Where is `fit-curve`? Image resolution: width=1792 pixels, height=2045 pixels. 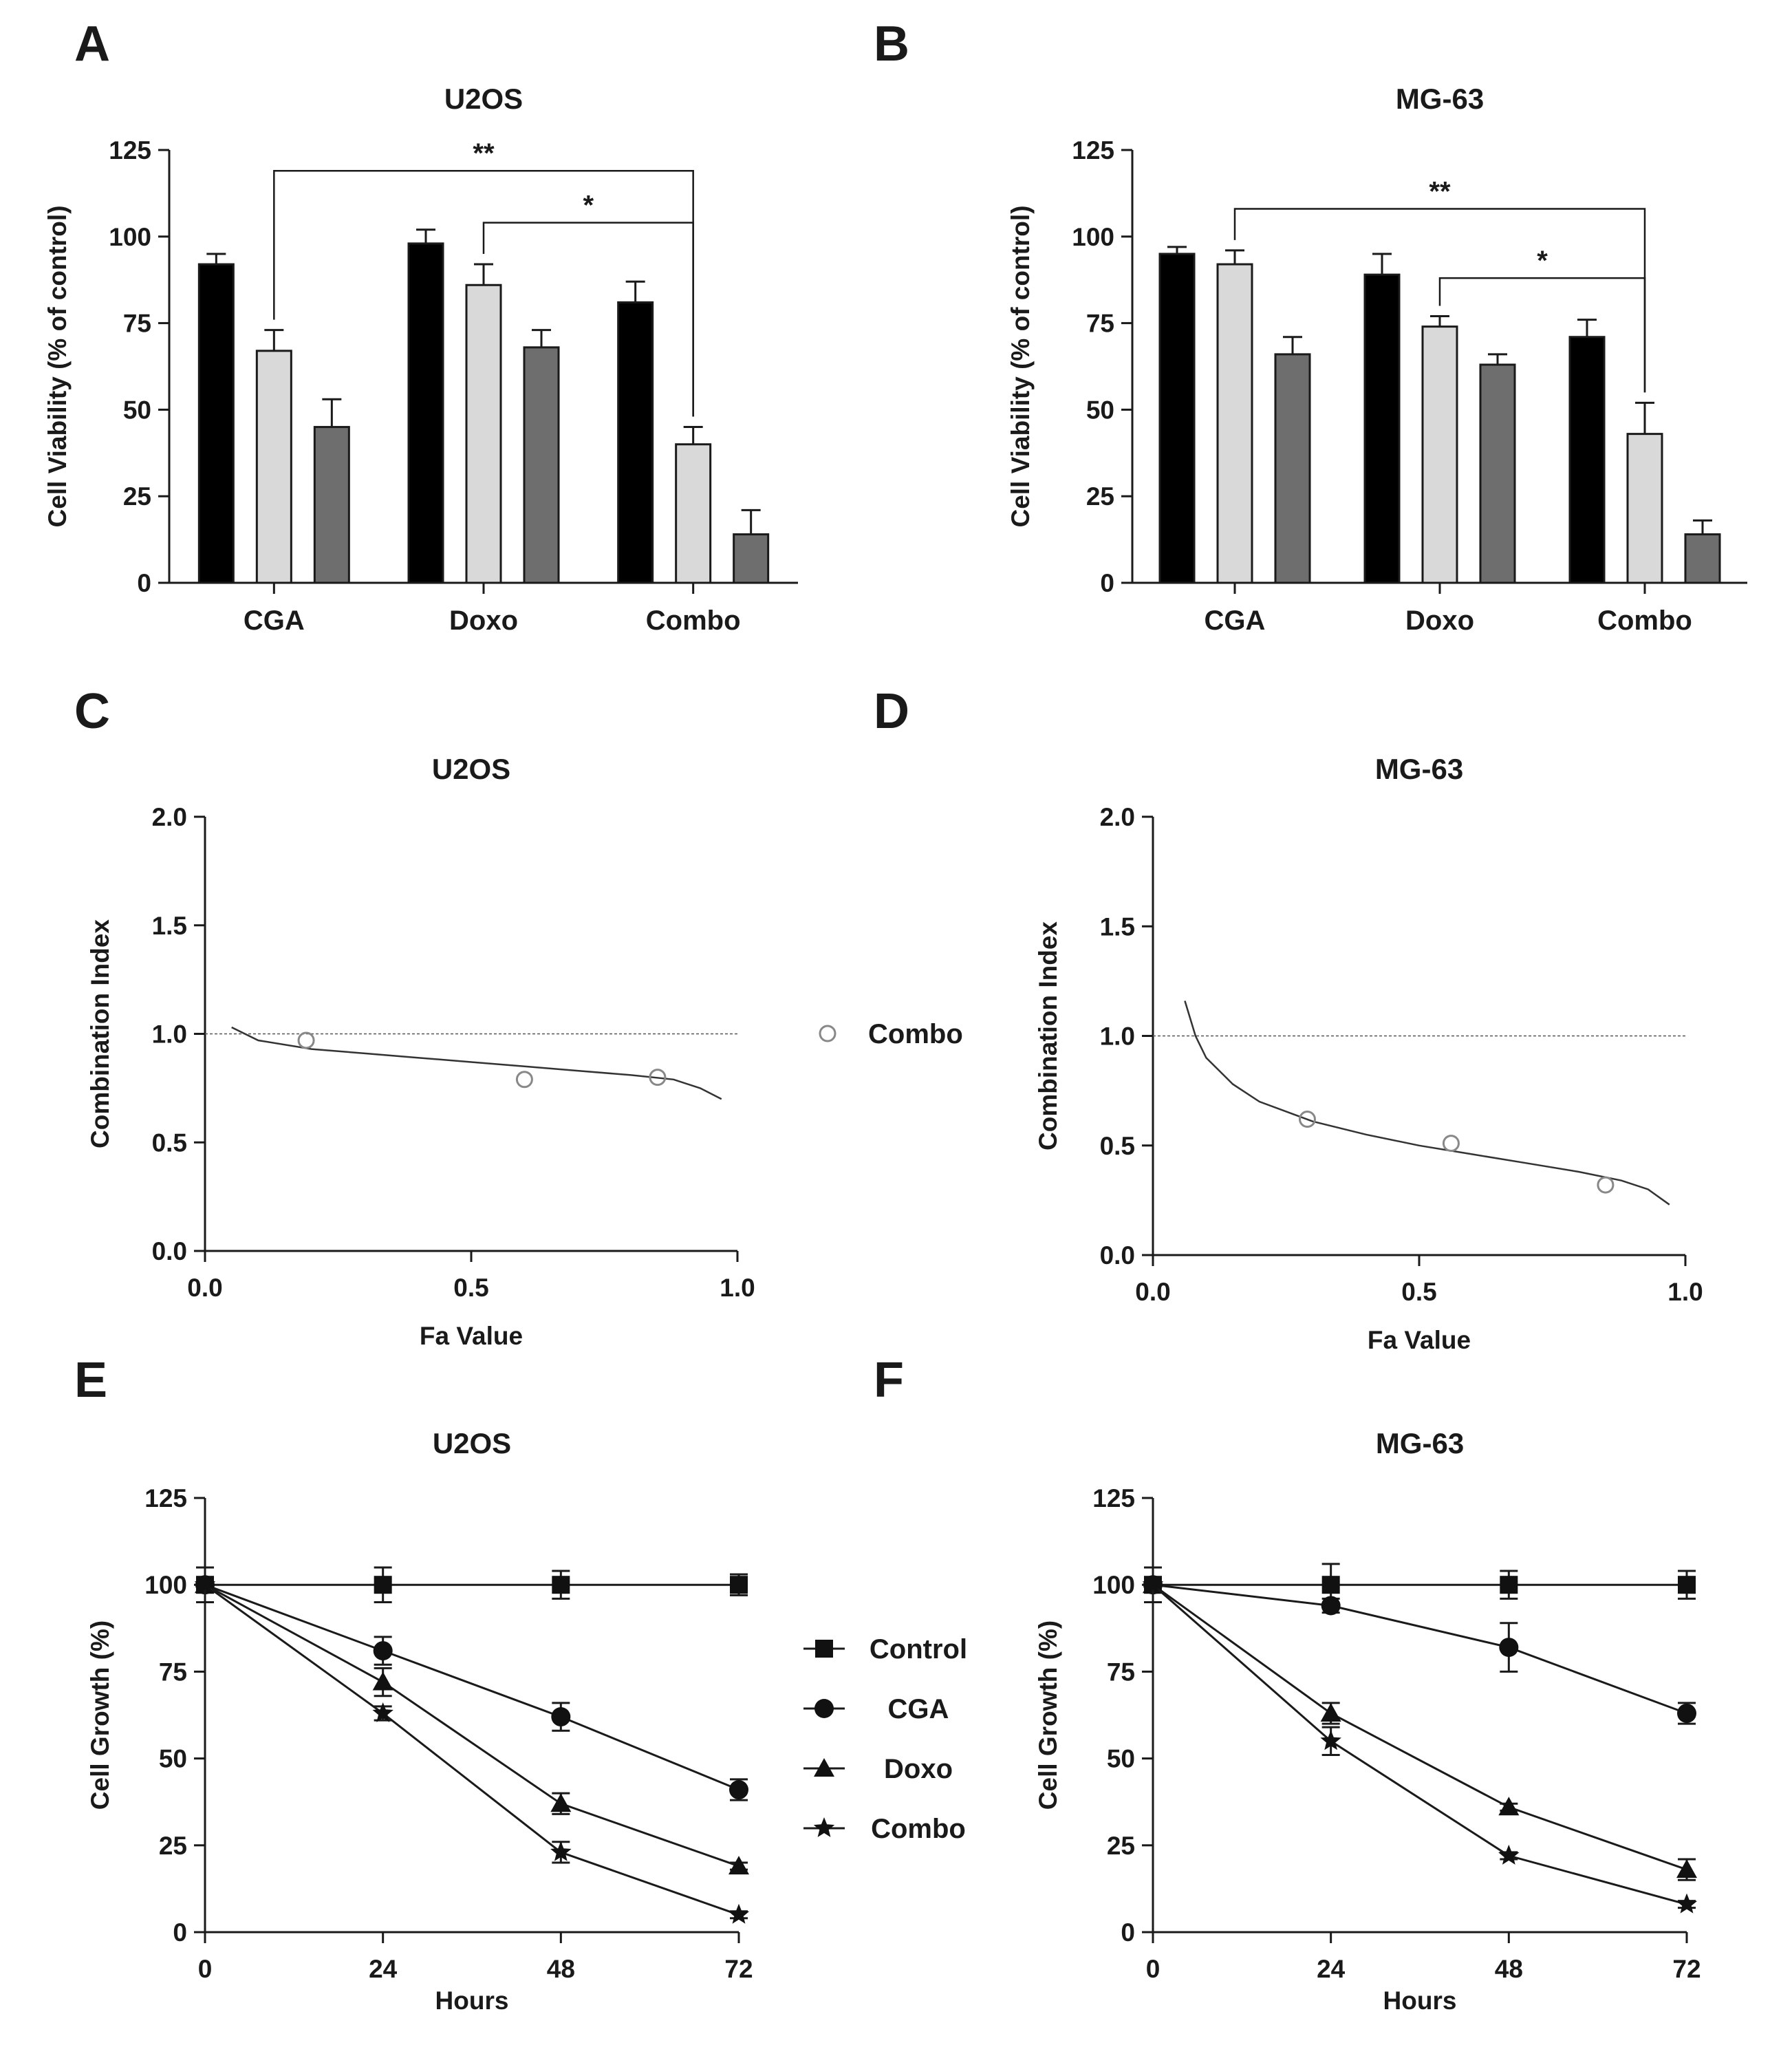
fit-curve is located at coordinates (477, 1063).